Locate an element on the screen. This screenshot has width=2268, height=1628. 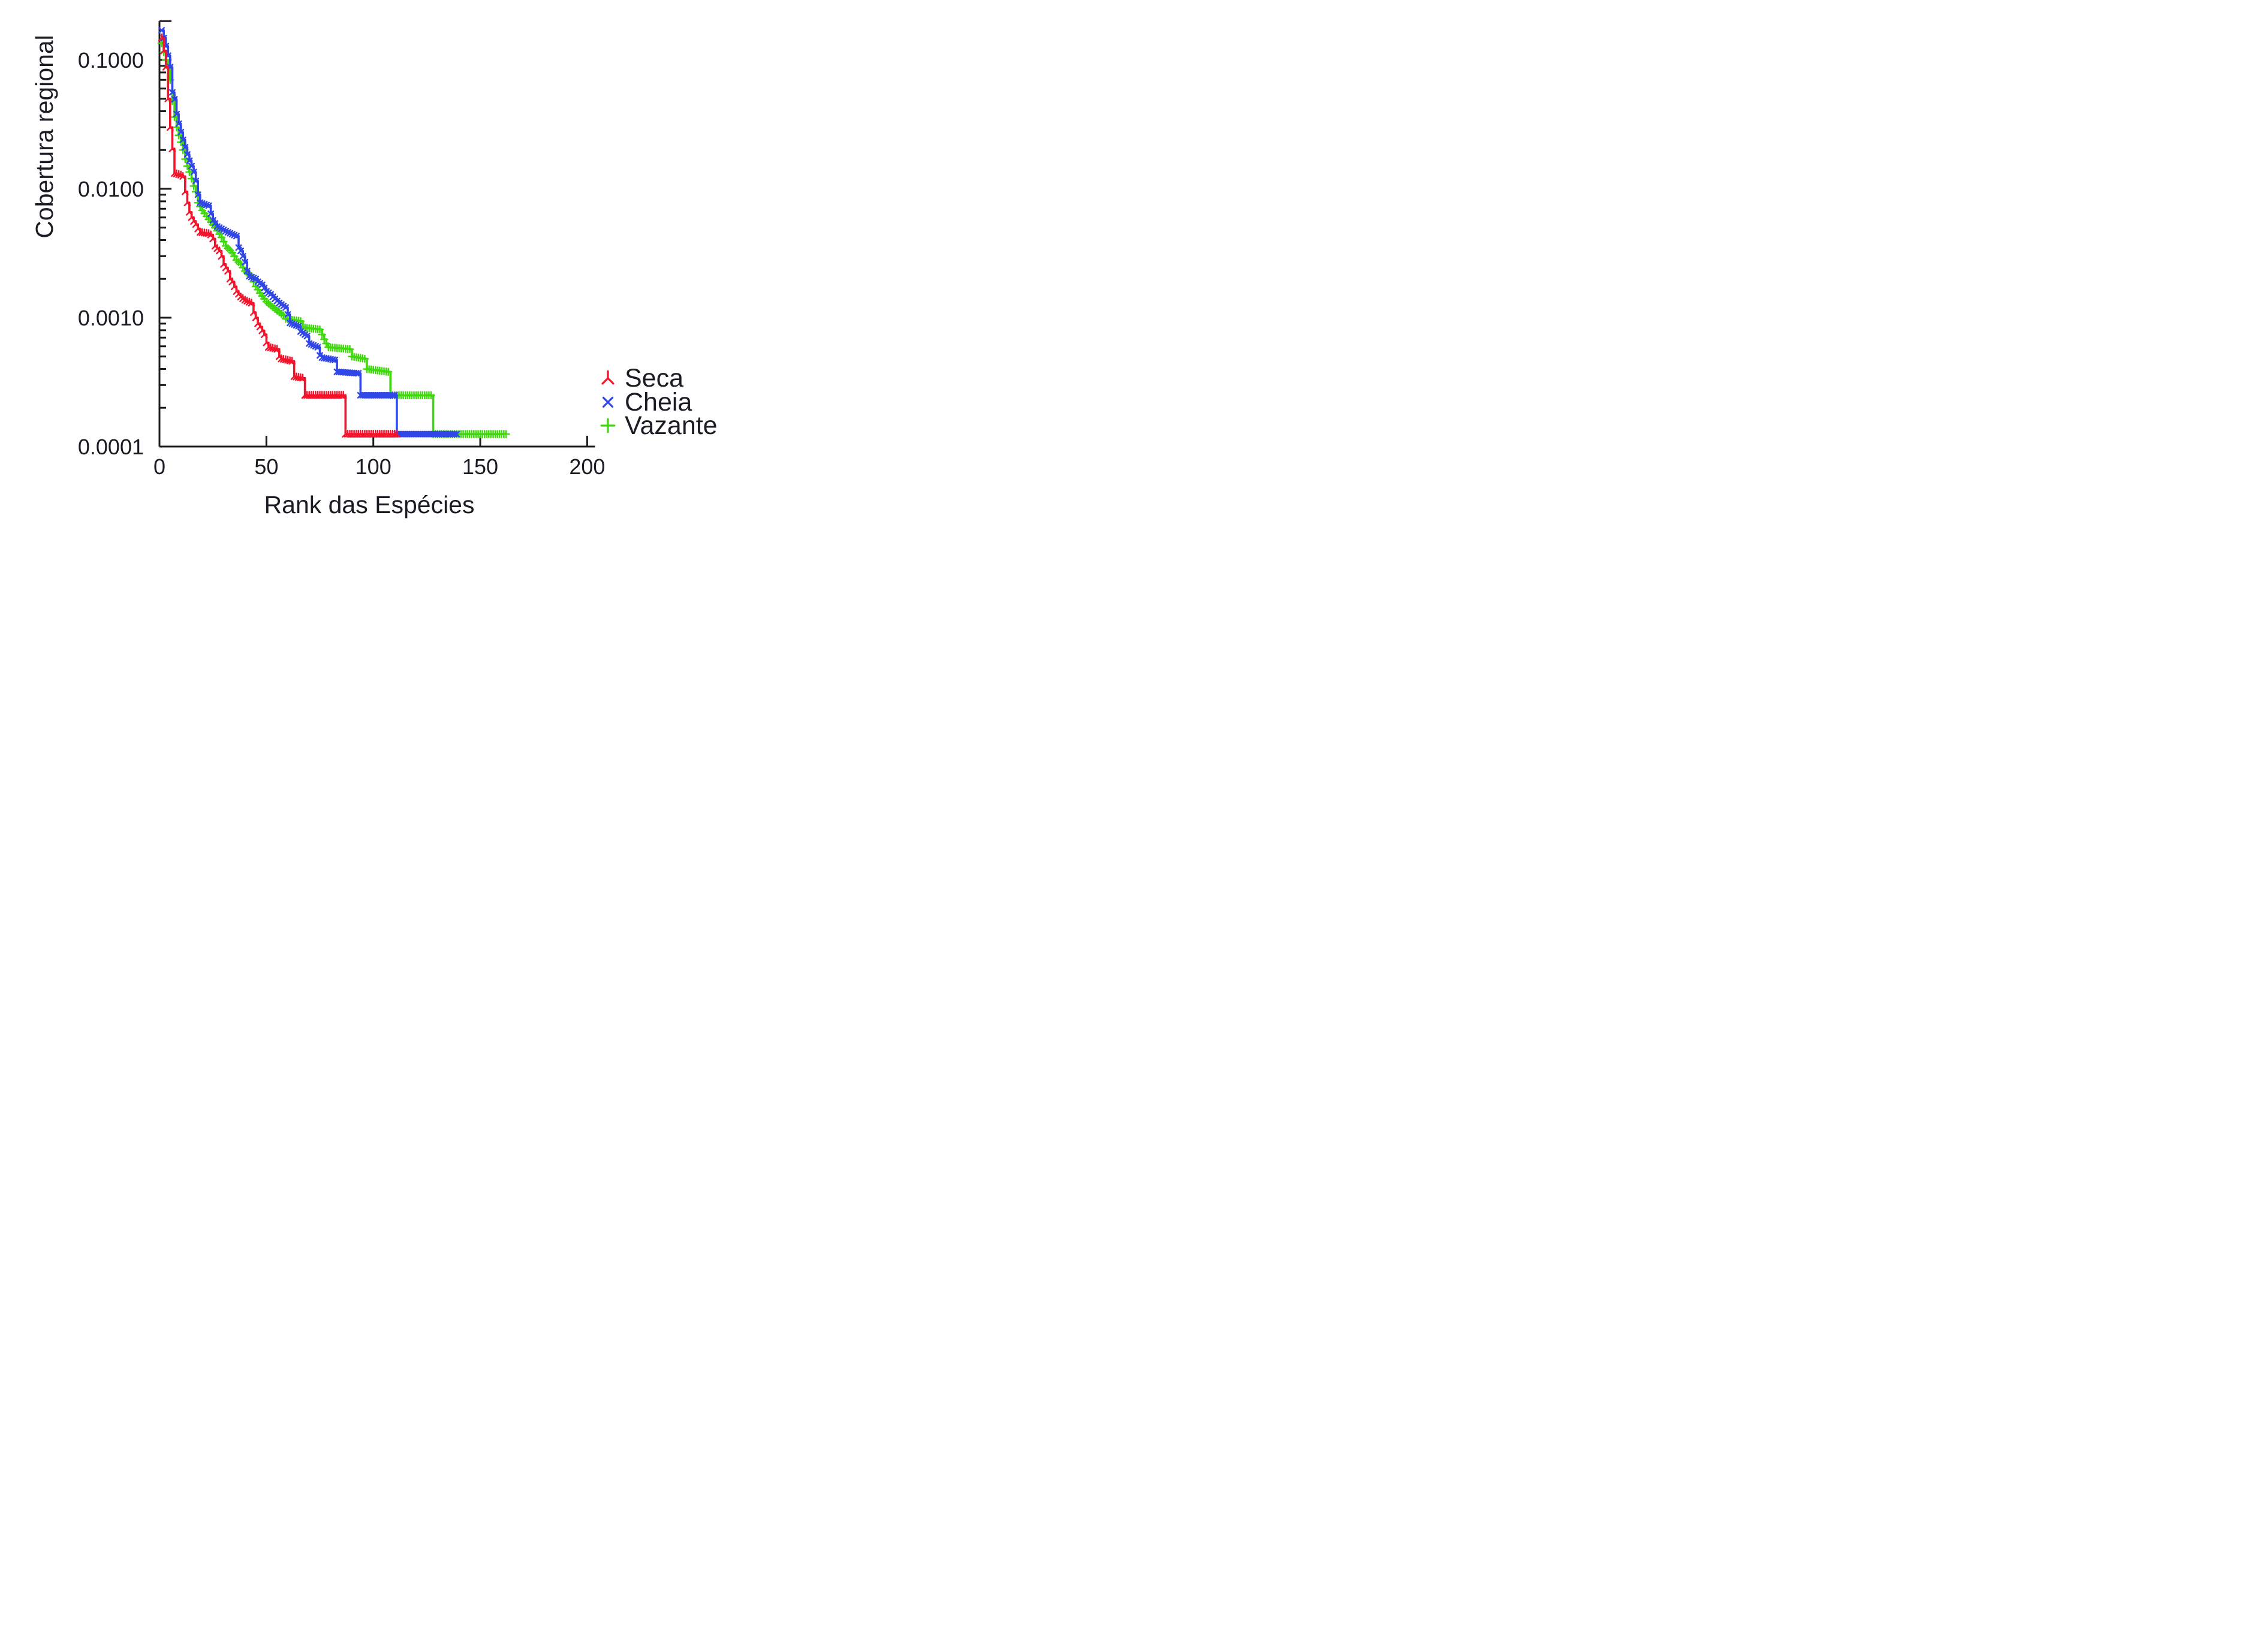
x-tick-label-50: 50 is located at coordinates (266, 466).